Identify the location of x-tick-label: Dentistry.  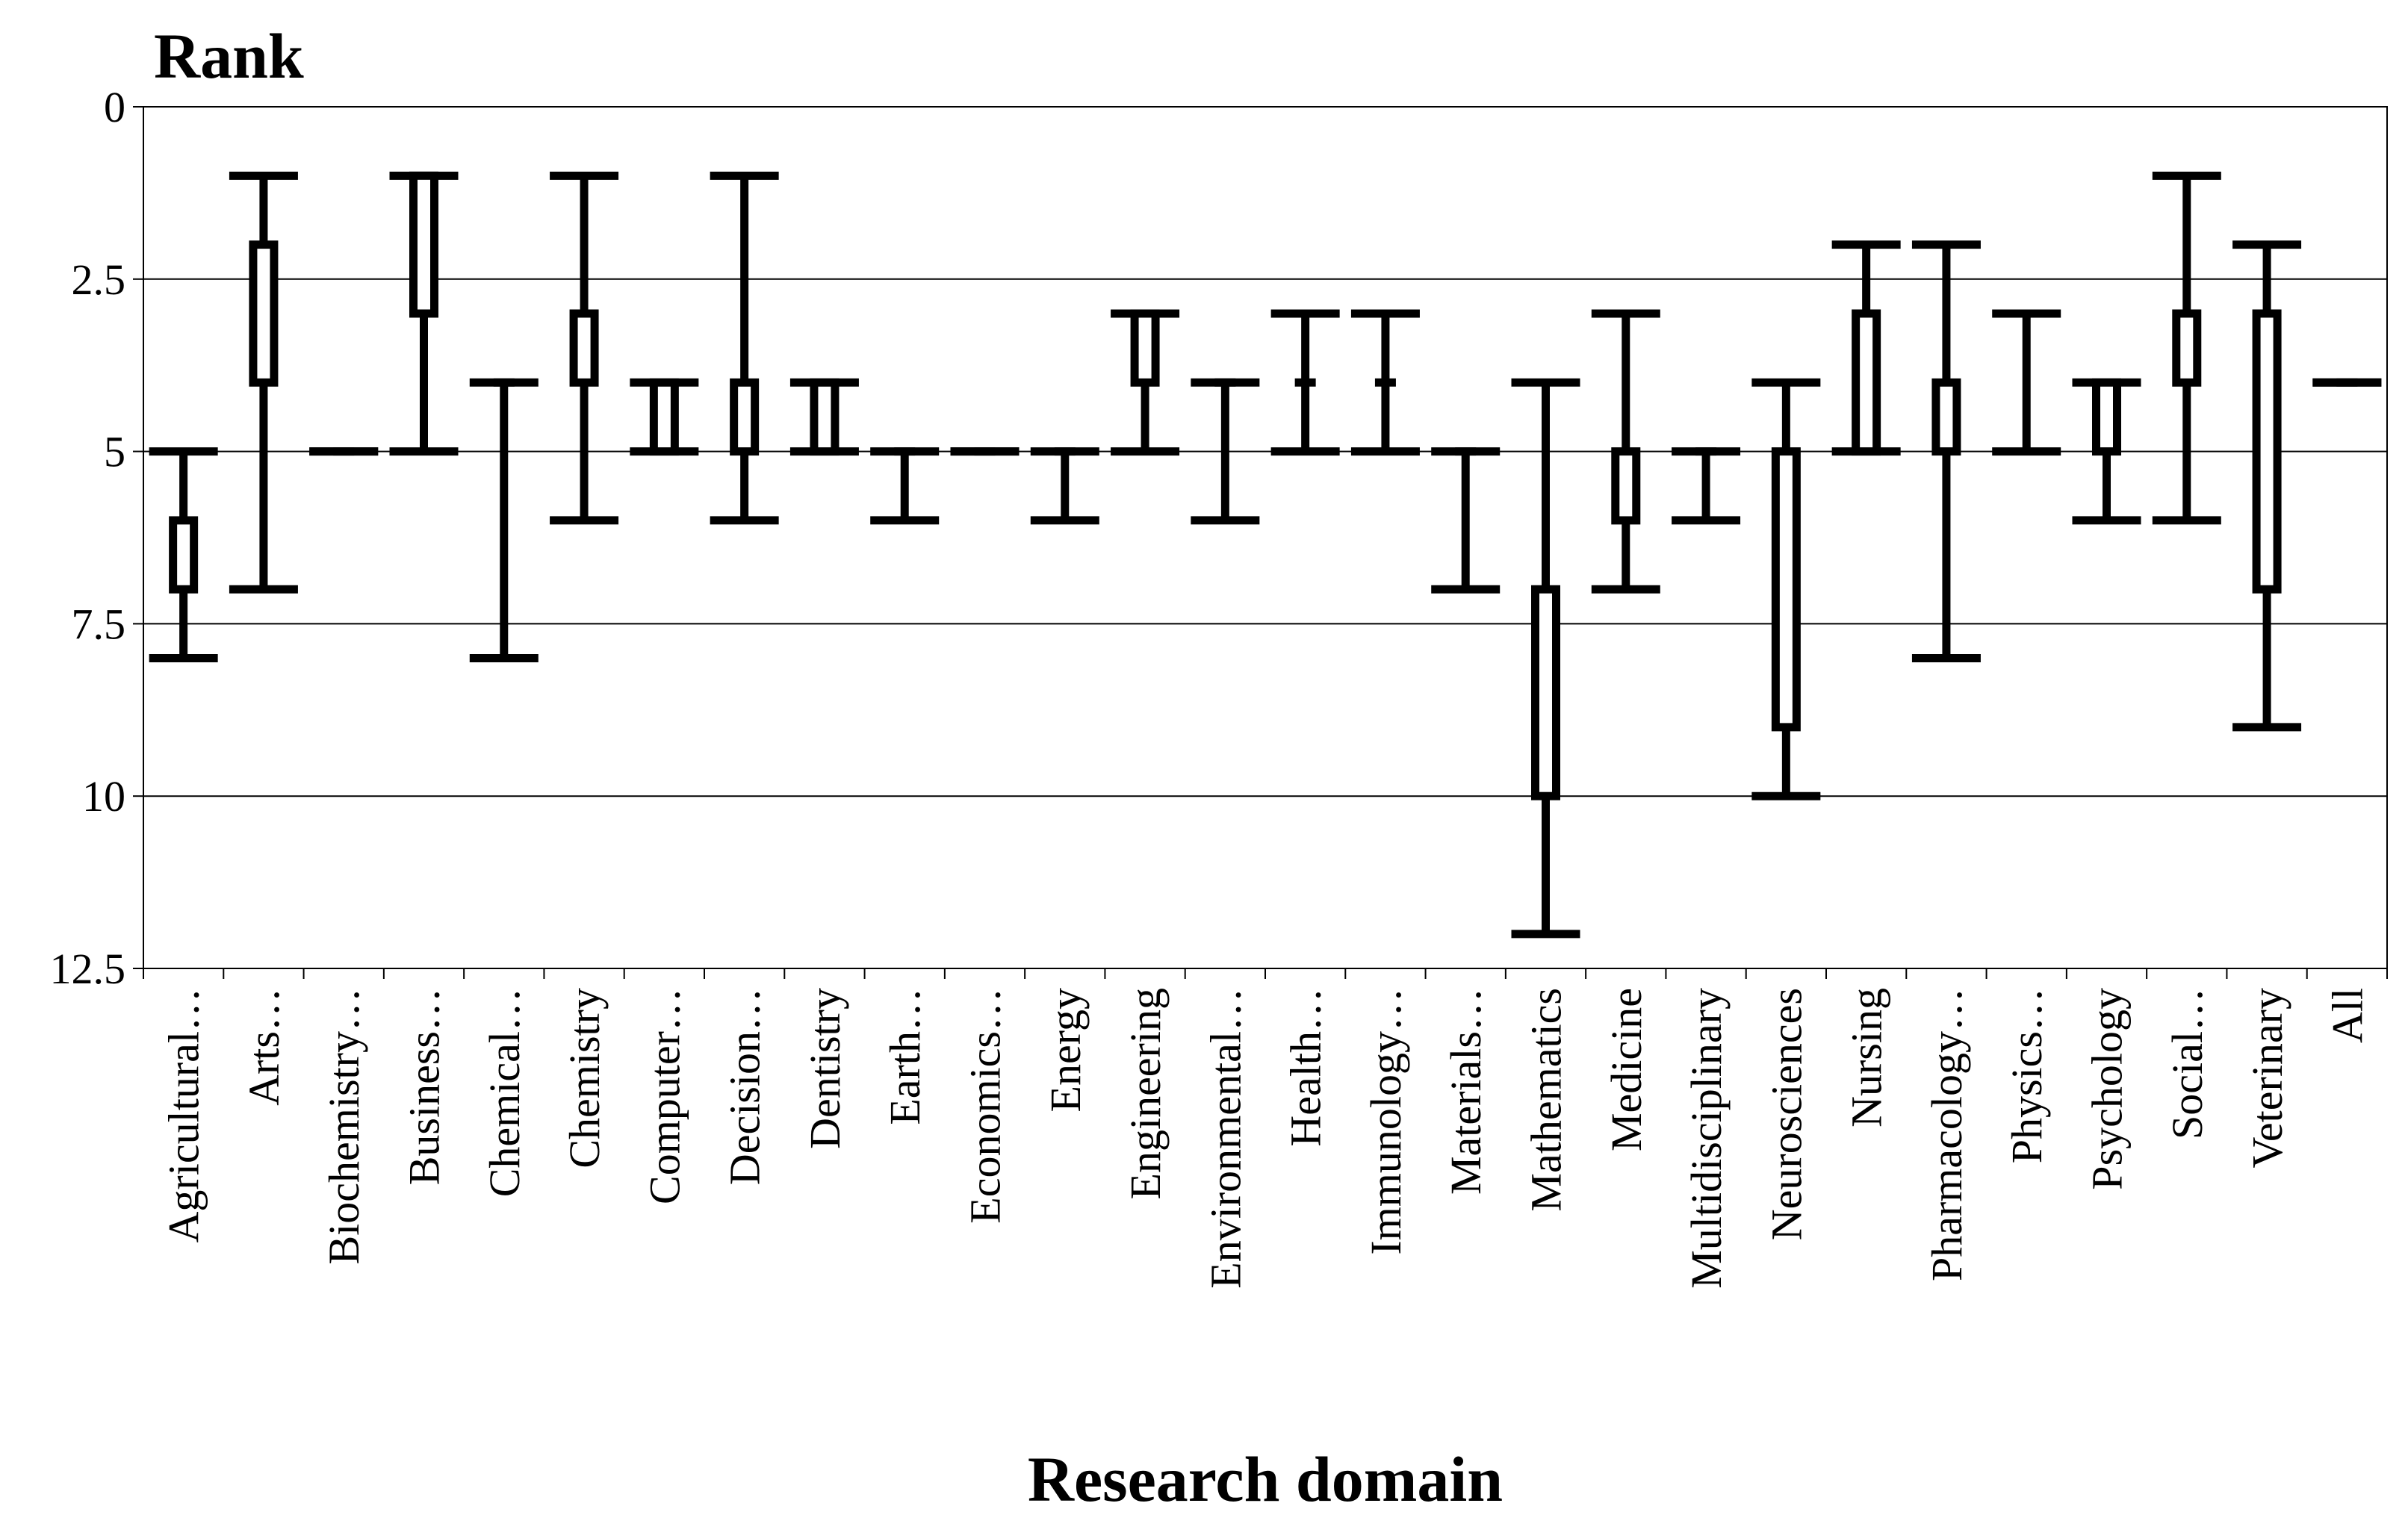
(825, 1068).